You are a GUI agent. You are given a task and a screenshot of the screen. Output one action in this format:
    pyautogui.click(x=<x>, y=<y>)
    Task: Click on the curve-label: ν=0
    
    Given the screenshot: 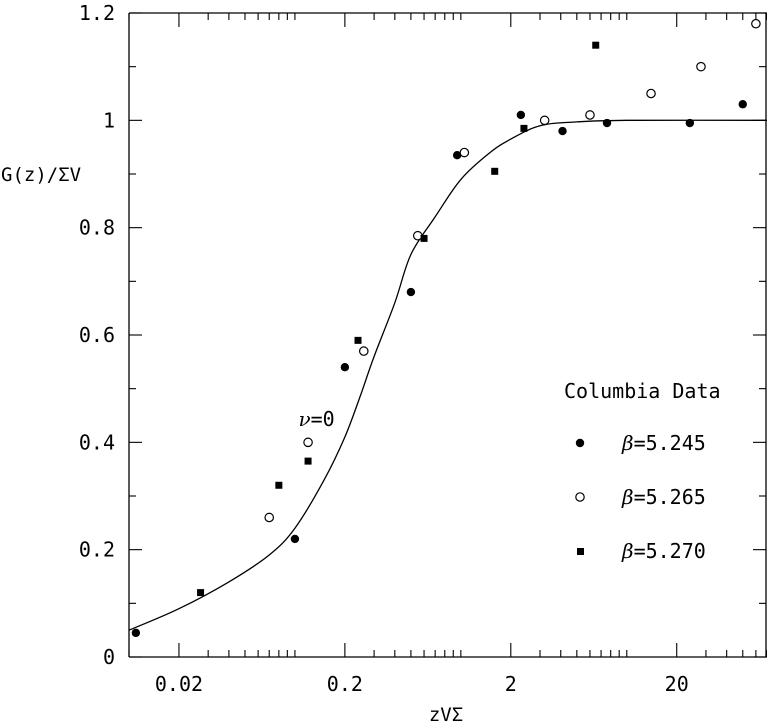 What is the action you would take?
    pyautogui.click(x=316, y=419)
    